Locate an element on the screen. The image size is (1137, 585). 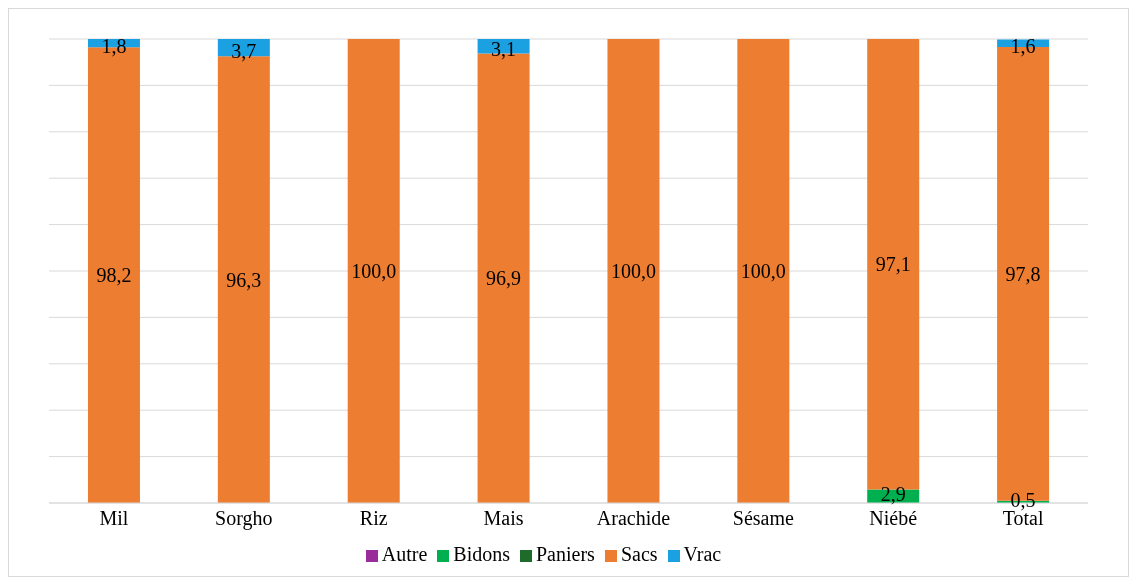
data-label: 98,2 is located at coordinates (114, 275).